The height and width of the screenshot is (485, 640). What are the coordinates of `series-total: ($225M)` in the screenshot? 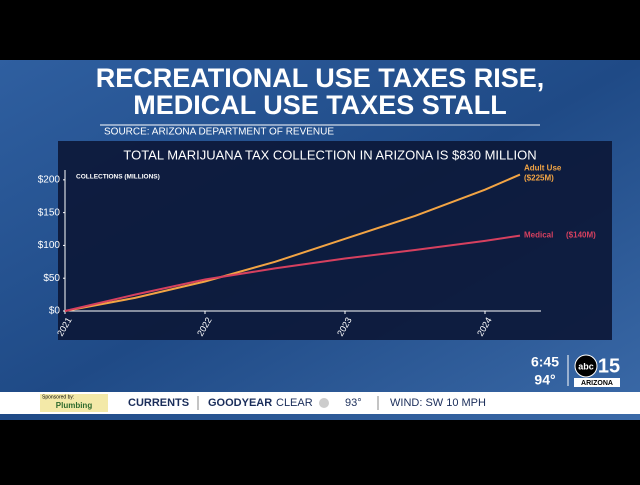 It's located at (539, 178).